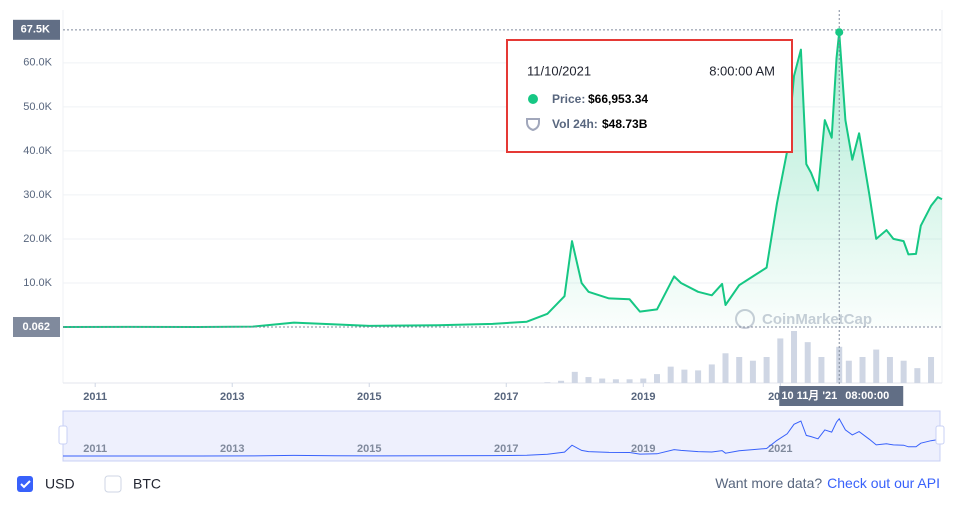  What do you see at coordinates (37, 195) in the screenshot?
I see `y-tick-label: 30.0K` at bounding box center [37, 195].